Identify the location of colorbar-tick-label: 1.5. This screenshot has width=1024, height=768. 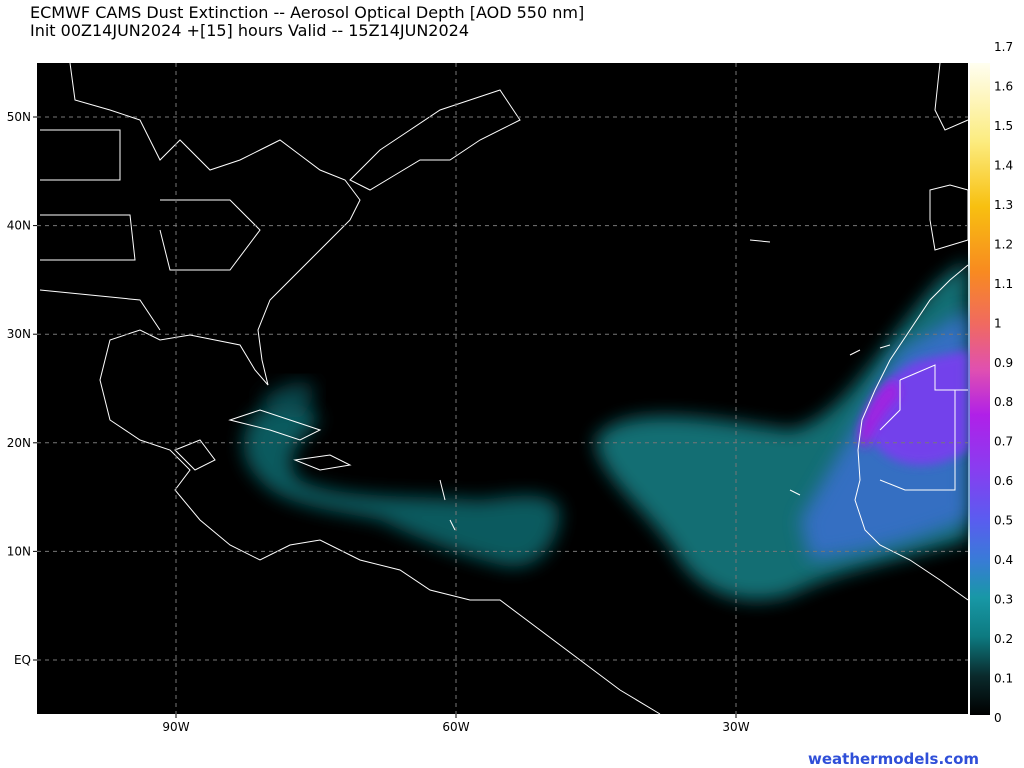
(1003, 126).